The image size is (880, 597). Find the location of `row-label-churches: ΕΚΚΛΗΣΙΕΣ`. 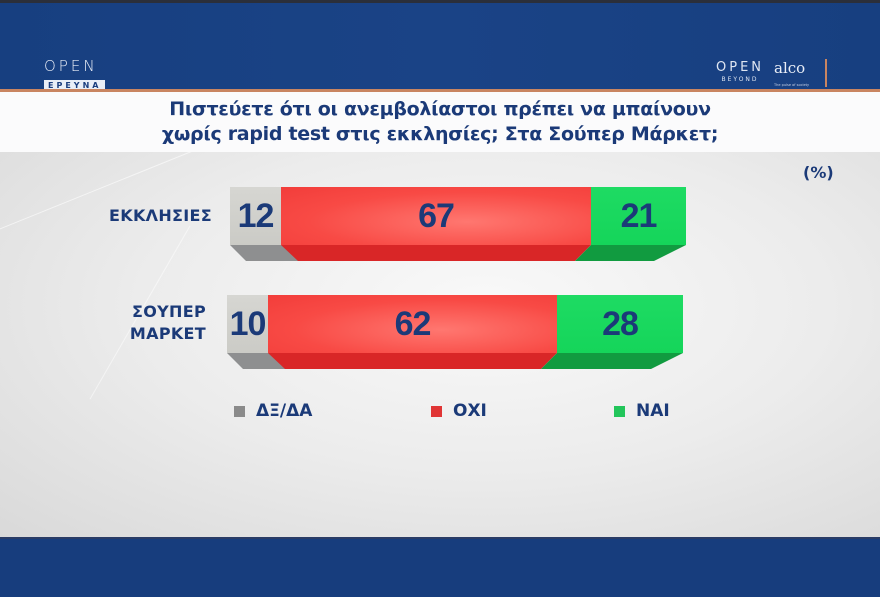

row-label-churches: ΕΚΚΛΗΣΙΕΣ is located at coordinates (136, 216).